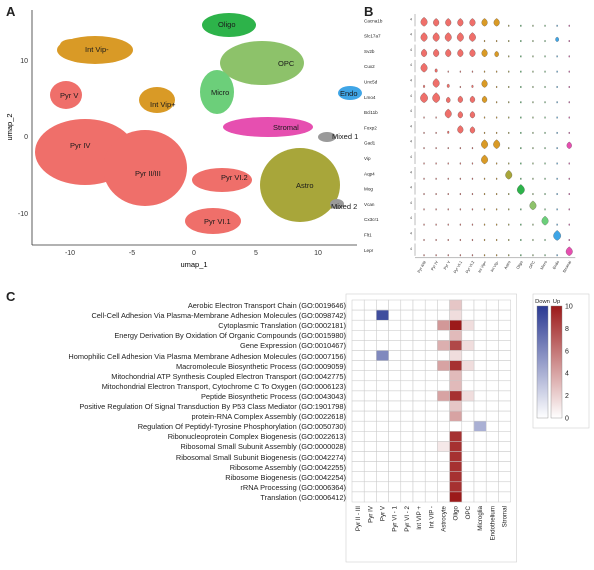  Describe the element at coordinates (370, 143) in the screenshot. I see `violin-gene-label: Gad1` at that location.